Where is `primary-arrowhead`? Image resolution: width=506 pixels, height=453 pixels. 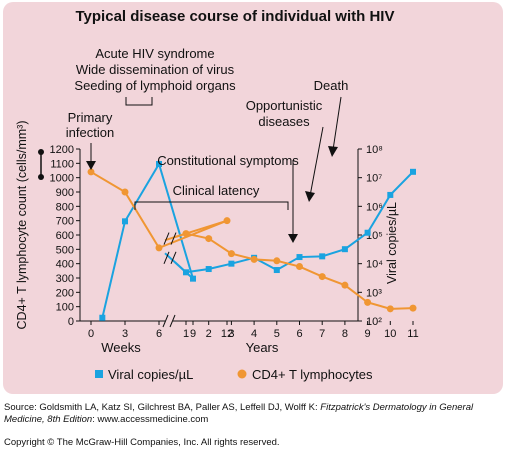 primary-arrowhead is located at coordinates (91, 165).